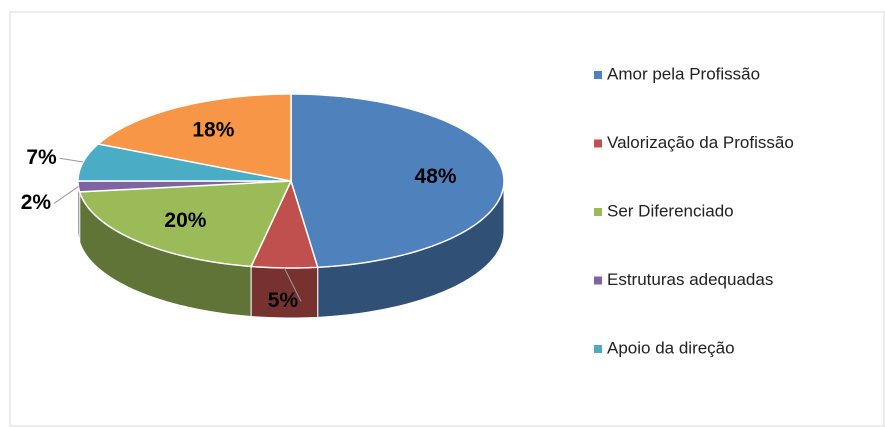 This screenshot has height=427, width=885. What do you see at coordinates (436, 176) in the screenshot?
I see `data-label: 48%` at bounding box center [436, 176].